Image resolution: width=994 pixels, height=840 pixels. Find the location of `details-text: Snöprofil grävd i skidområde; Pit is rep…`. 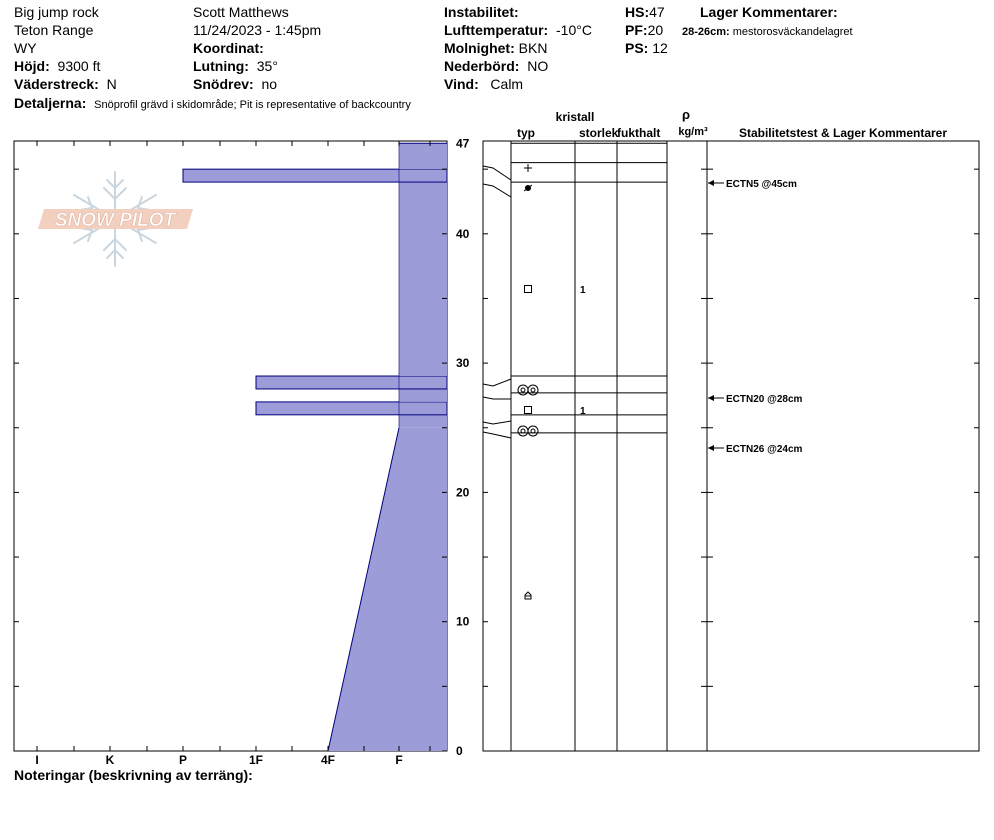

details-text: Snöprofil grävd i skidområde; Pit is rep… is located at coordinates (252, 105).